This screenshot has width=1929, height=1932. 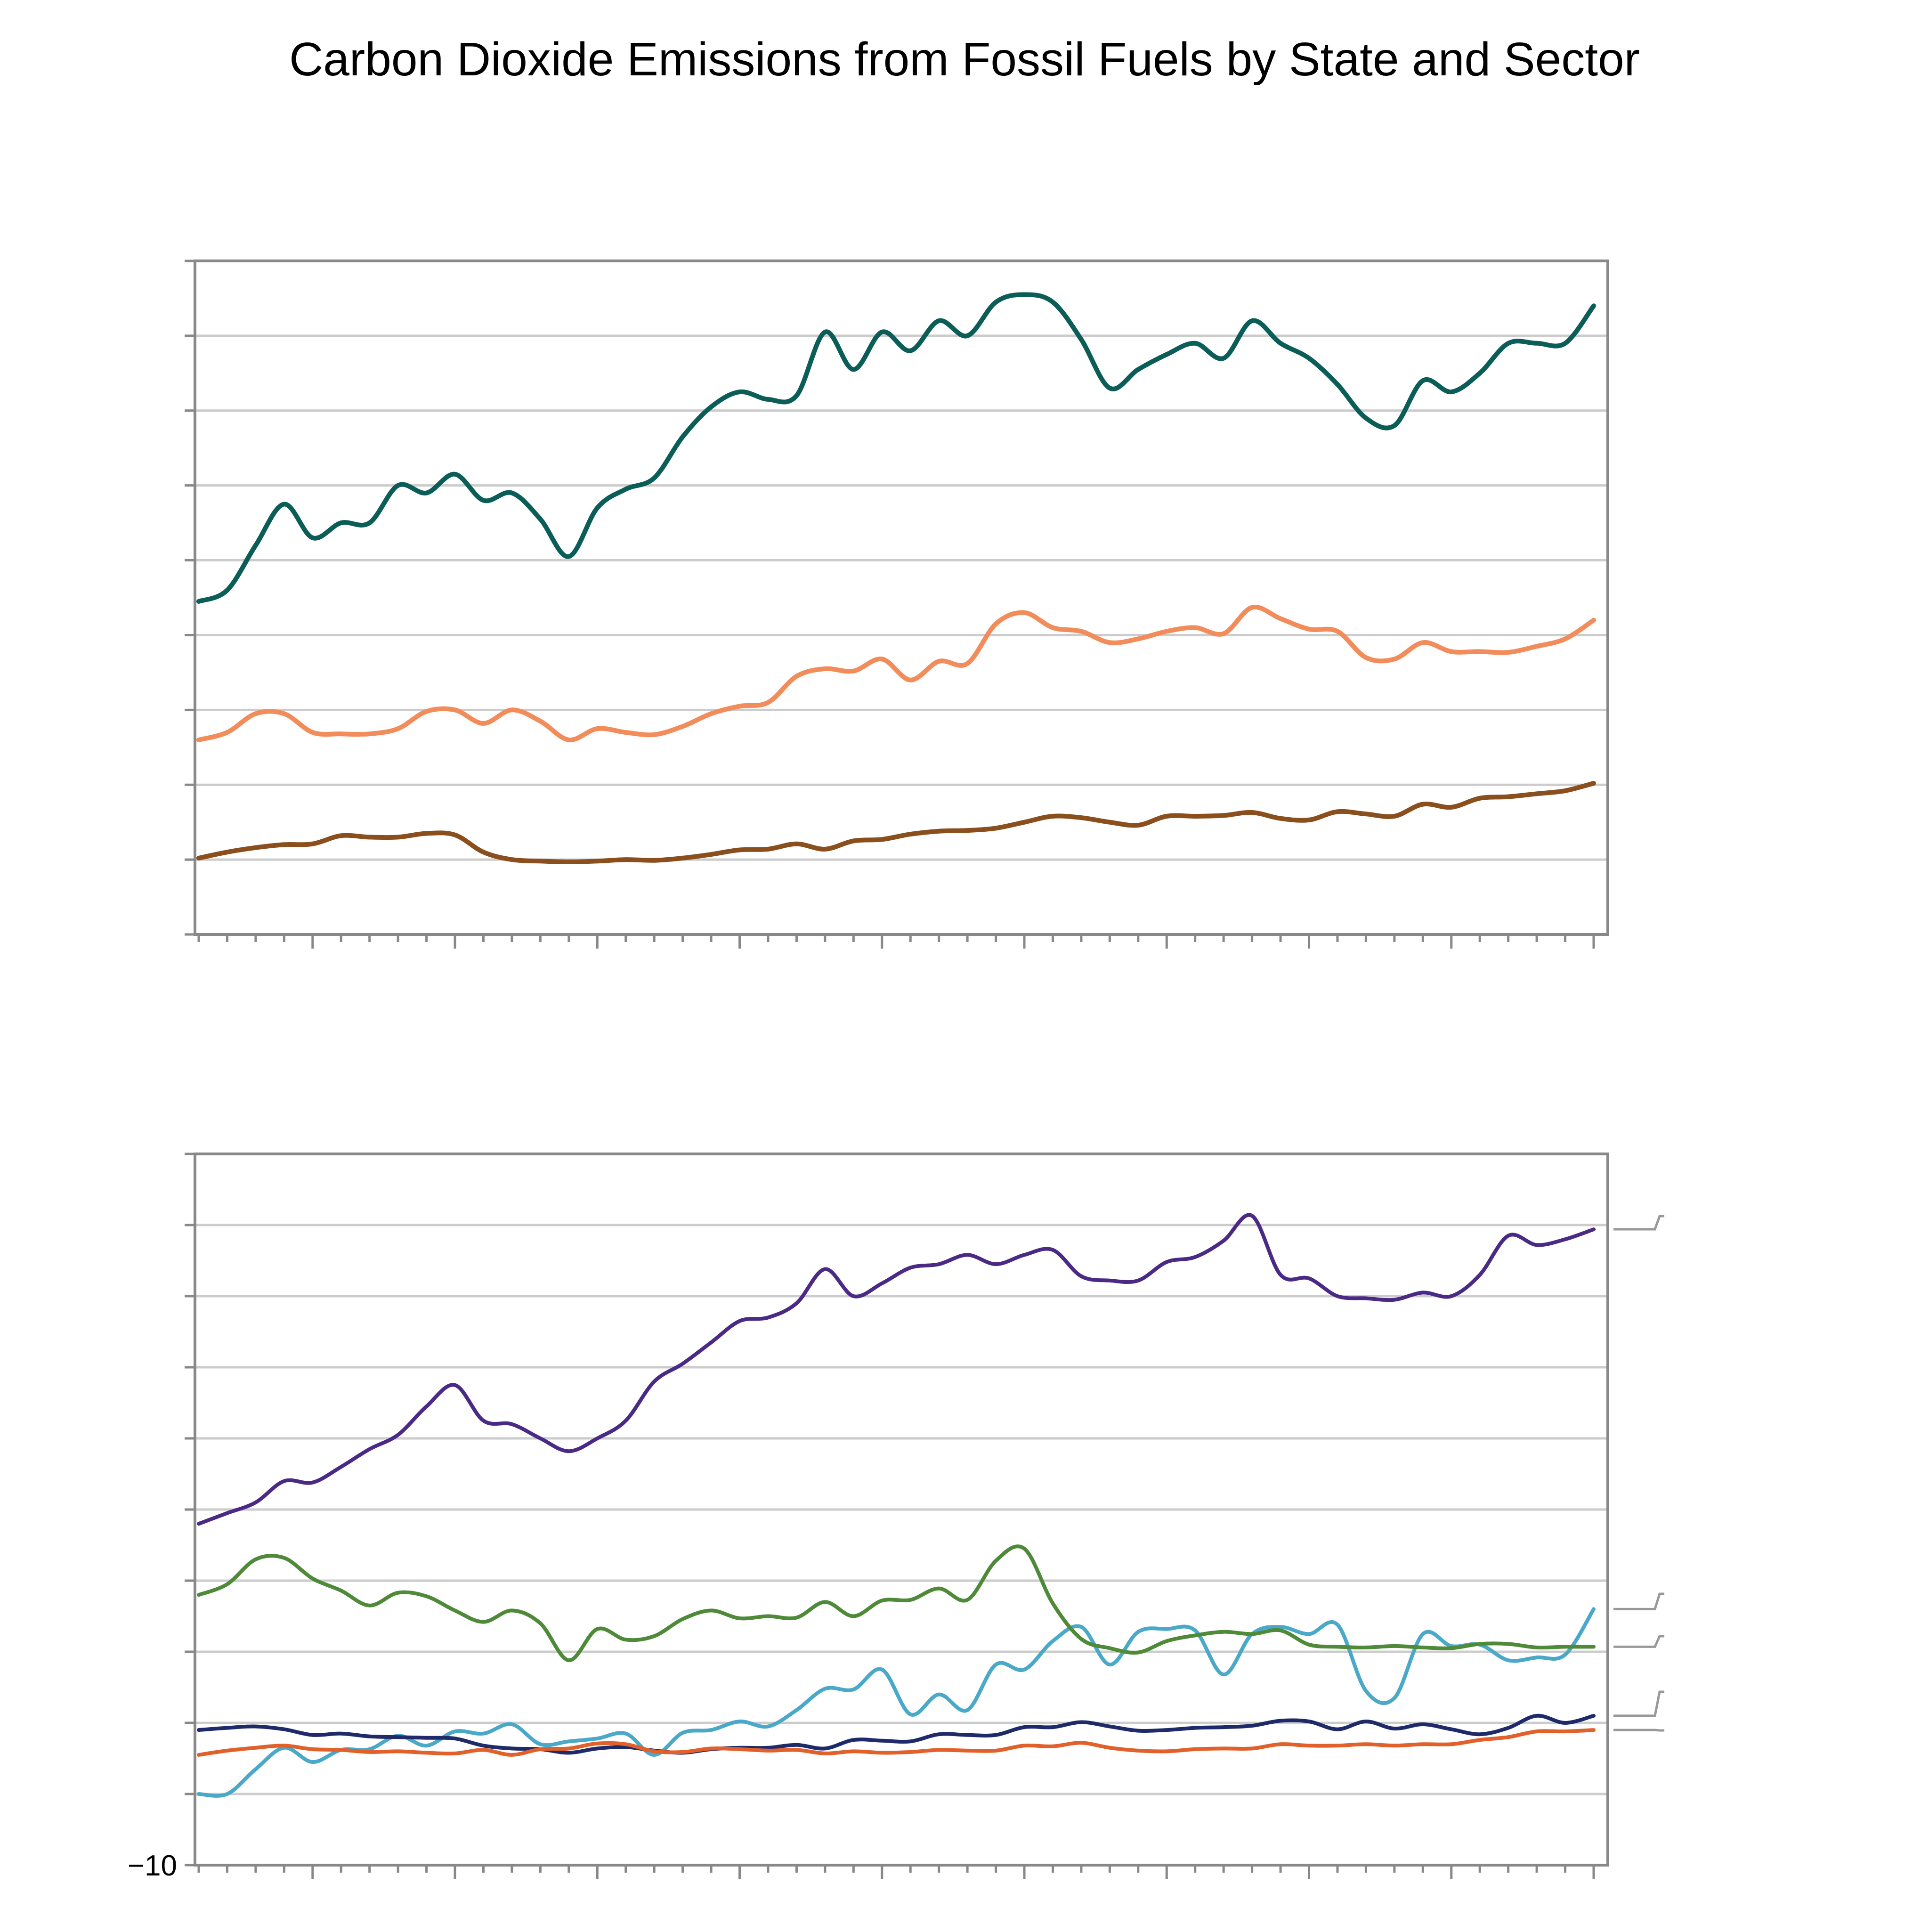 I want to click on b-leader-line-residential, so click(x=1638, y=1704).